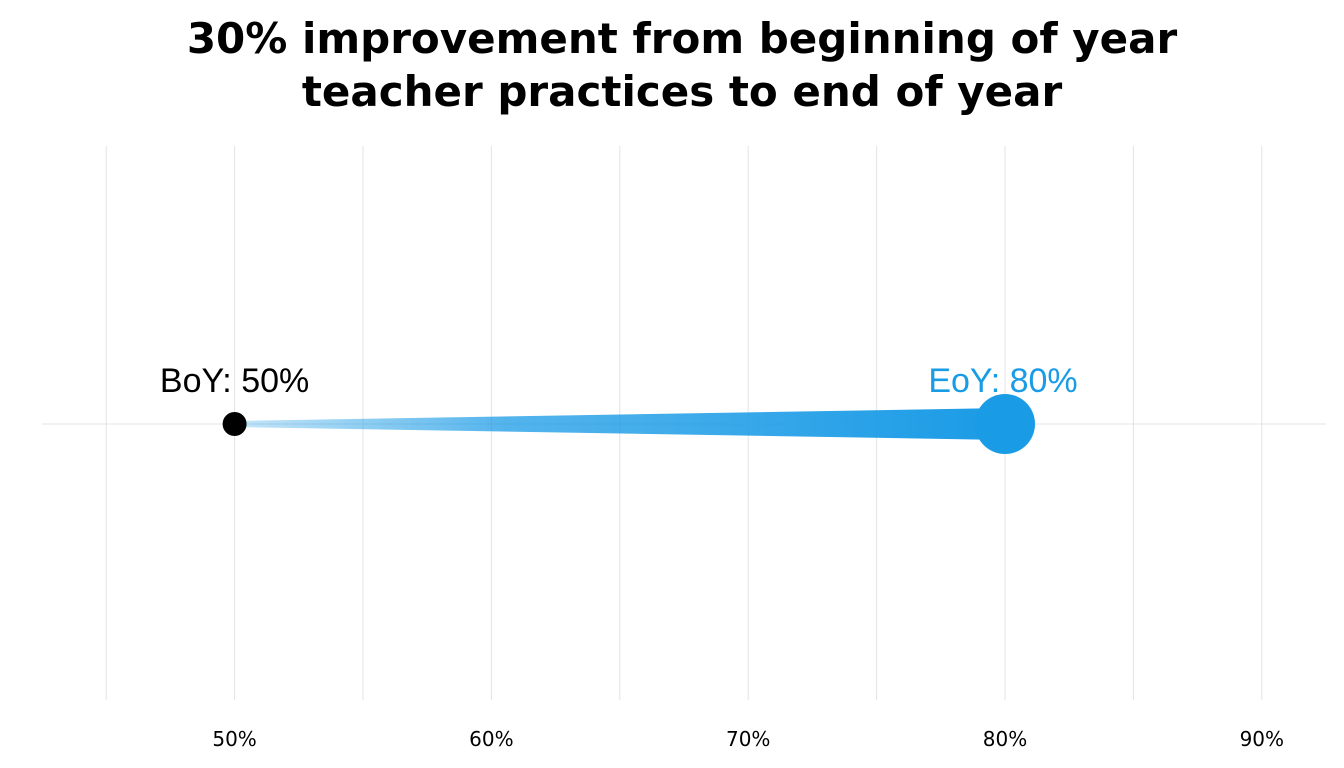 The height and width of the screenshot is (768, 1344). What do you see at coordinates (491, 739) in the screenshot?
I see `x-tick-label: 60%` at bounding box center [491, 739].